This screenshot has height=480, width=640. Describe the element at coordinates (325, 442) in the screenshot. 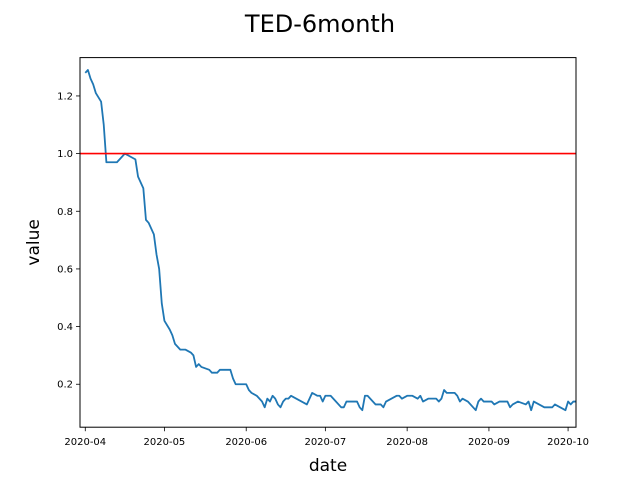

I see `x-tick-label: 2020-07` at that location.